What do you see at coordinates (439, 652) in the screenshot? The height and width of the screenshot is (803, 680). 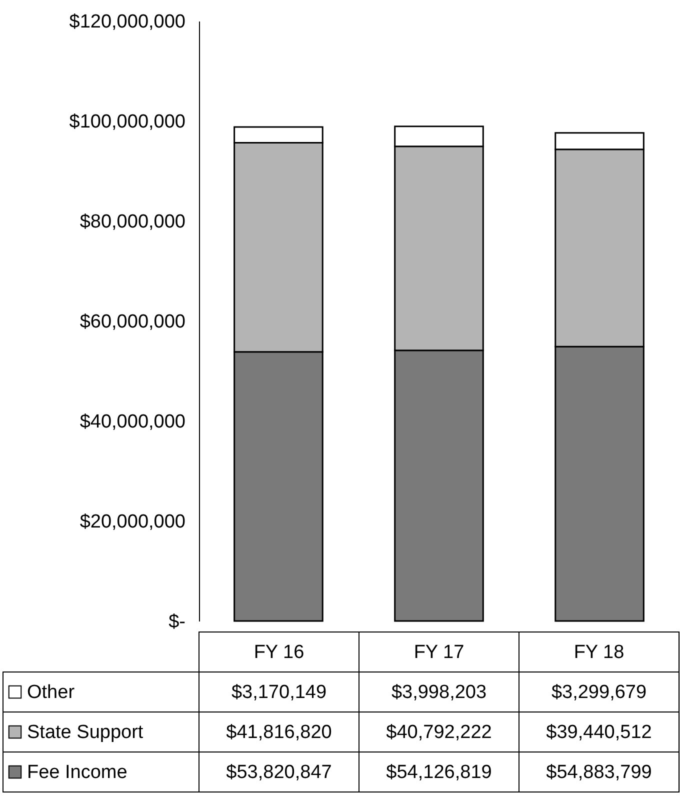 I see `x-tick-label: FY 17` at bounding box center [439, 652].